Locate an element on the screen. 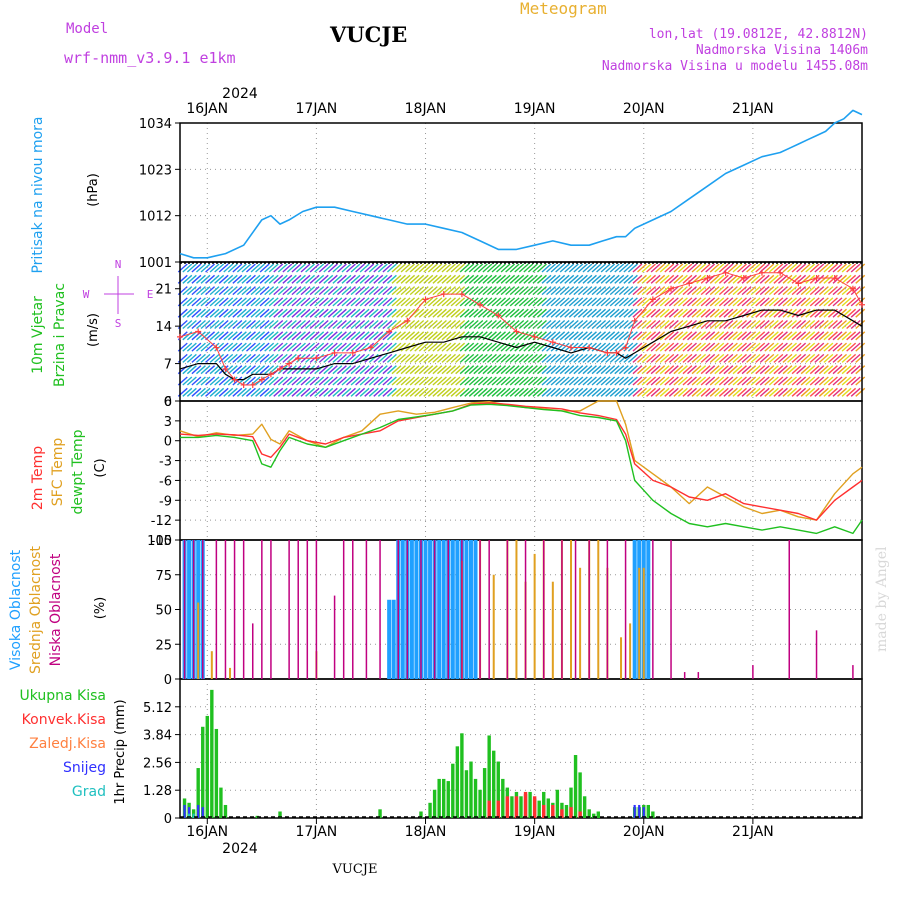  day-label-bottom: 16JAN is located at coordinates (207, 832).